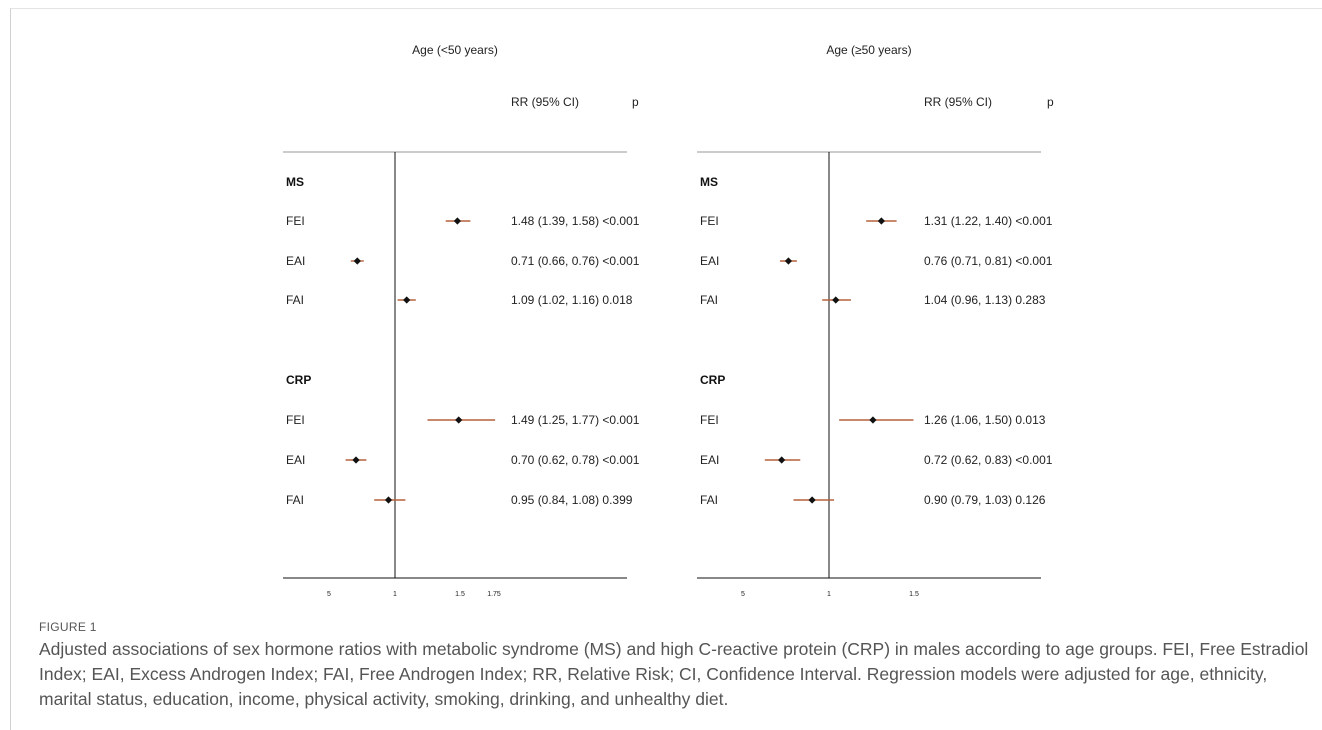  What do you see at coordinates (868, 50) in the screenshot?
I see `panel-title: Age (≥50 years)` at bounding box center [868, 50].